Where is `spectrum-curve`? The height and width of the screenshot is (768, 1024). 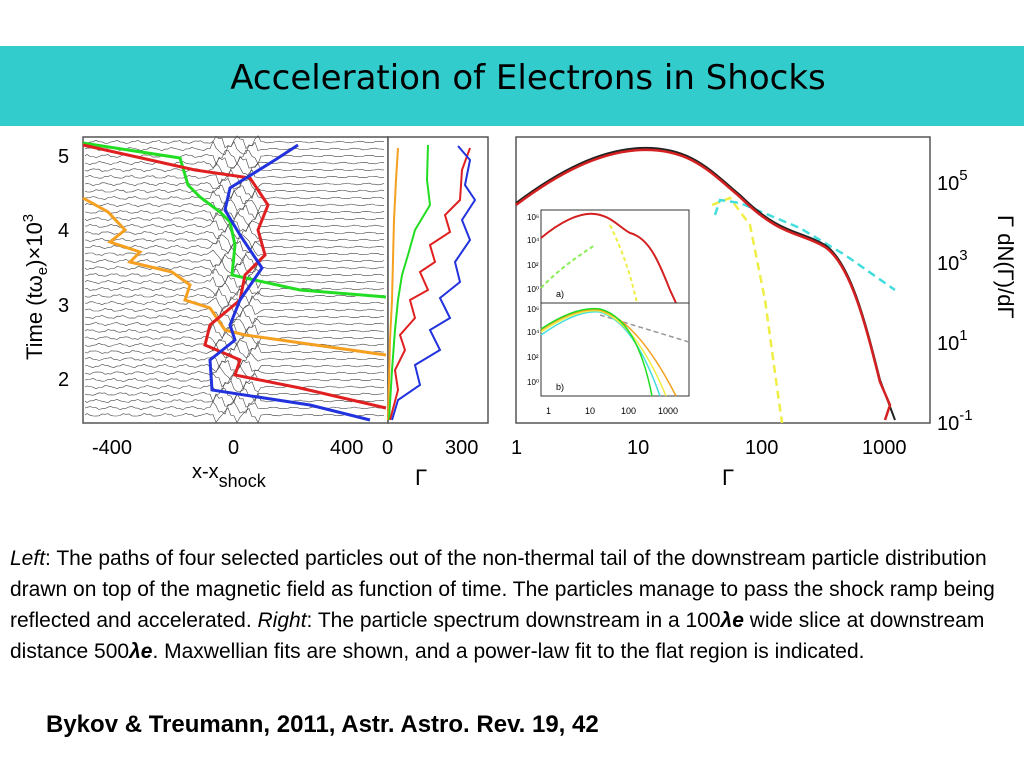
spectrum-curve is located at coordinates (703, 284).